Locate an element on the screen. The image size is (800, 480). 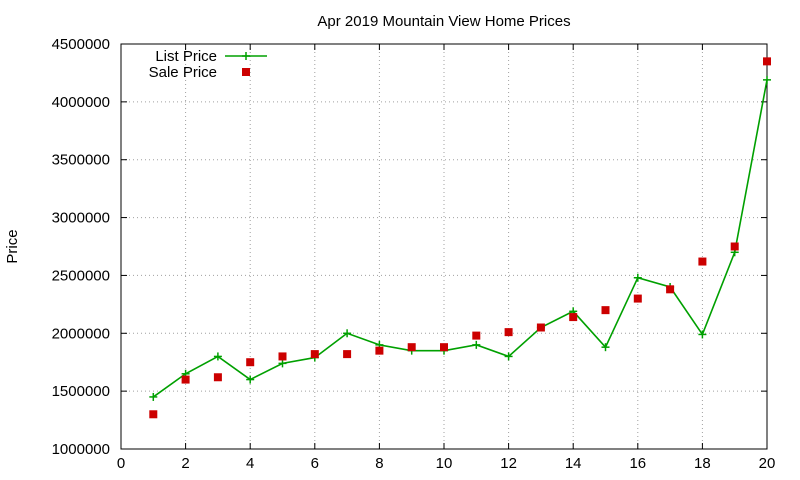
y-tick-label: 3000000 is located at coordinates (81, 218).